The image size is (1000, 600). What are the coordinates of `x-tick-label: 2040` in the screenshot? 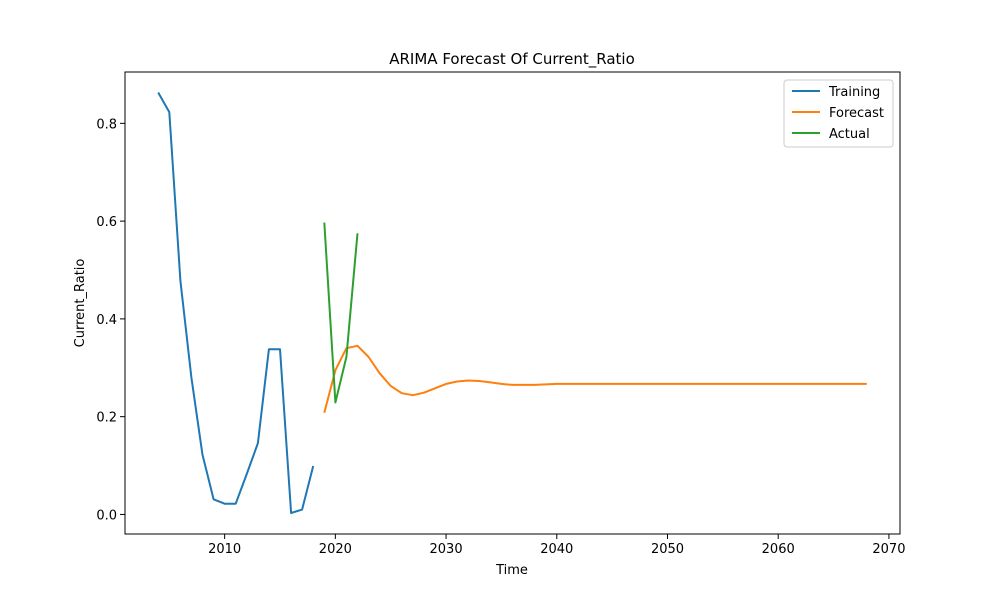 It's located at (556, 549).